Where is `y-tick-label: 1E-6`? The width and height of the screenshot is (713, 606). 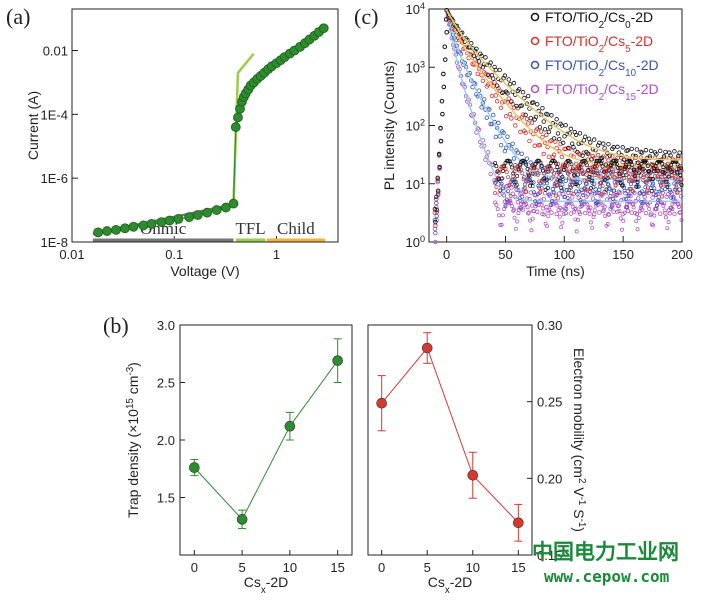
y-tick-label: 1E-6 is located at coordinates (54, 178).